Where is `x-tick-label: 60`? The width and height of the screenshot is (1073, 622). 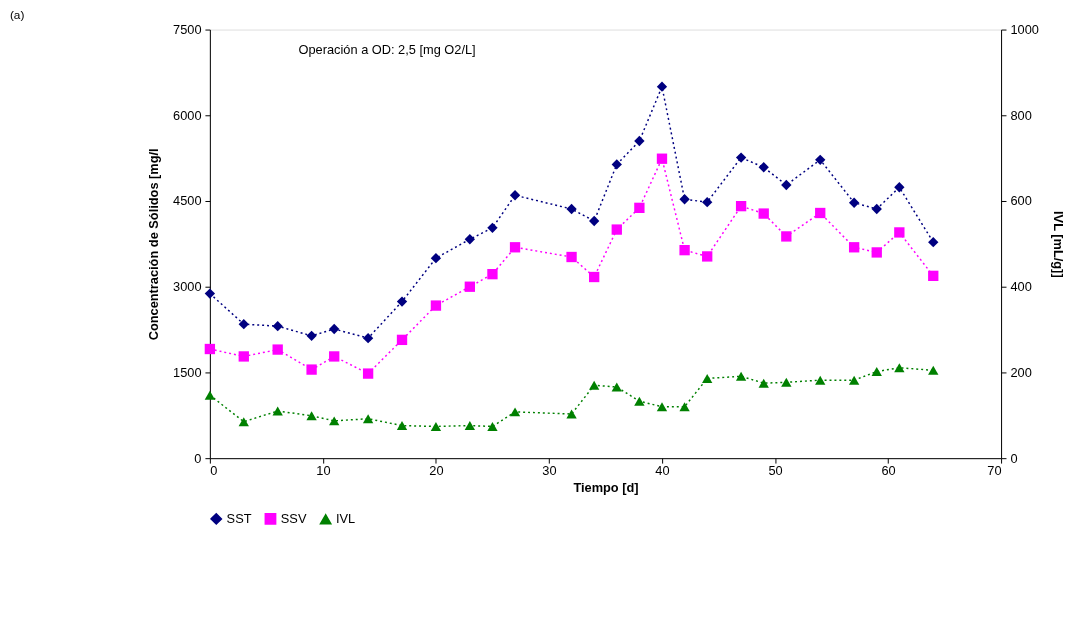 x-tick-label: 60 is located at coordinates (888, 471).